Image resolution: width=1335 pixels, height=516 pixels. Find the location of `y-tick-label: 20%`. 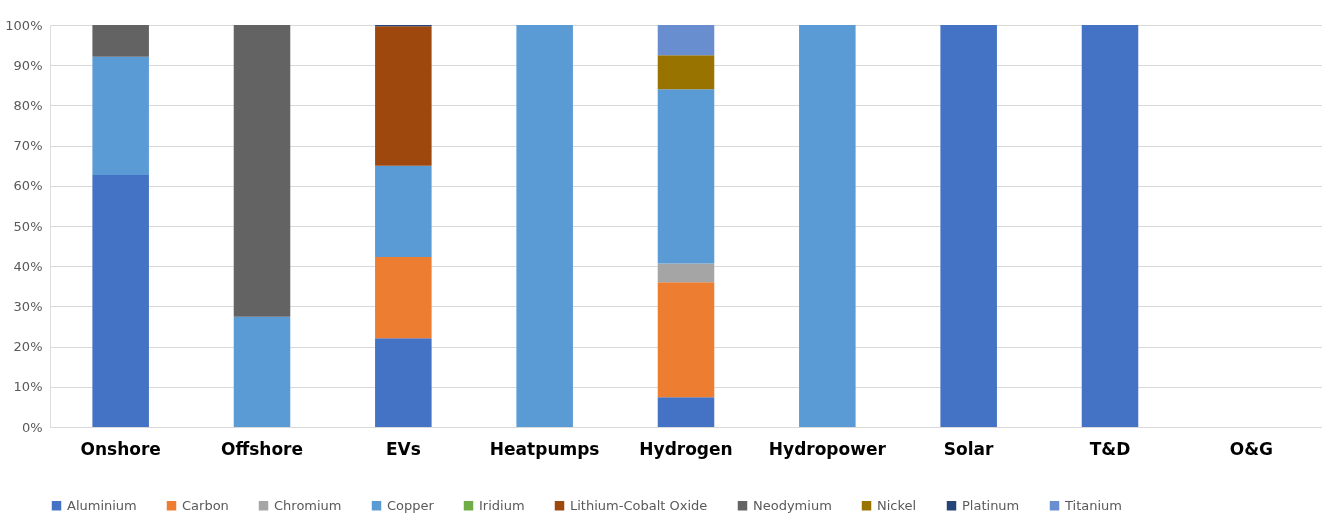

y-tick-label: 20% is located at coordinates (28, 347).